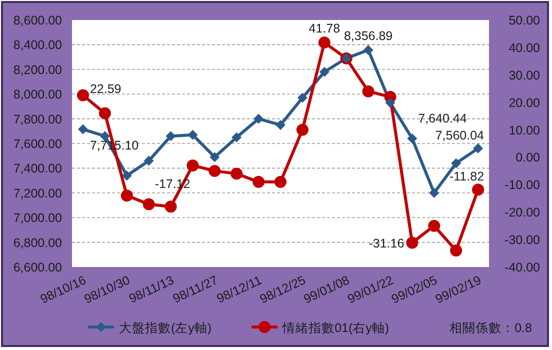  I want to click on y2-tick-label: 0.00, so click(528, 157).